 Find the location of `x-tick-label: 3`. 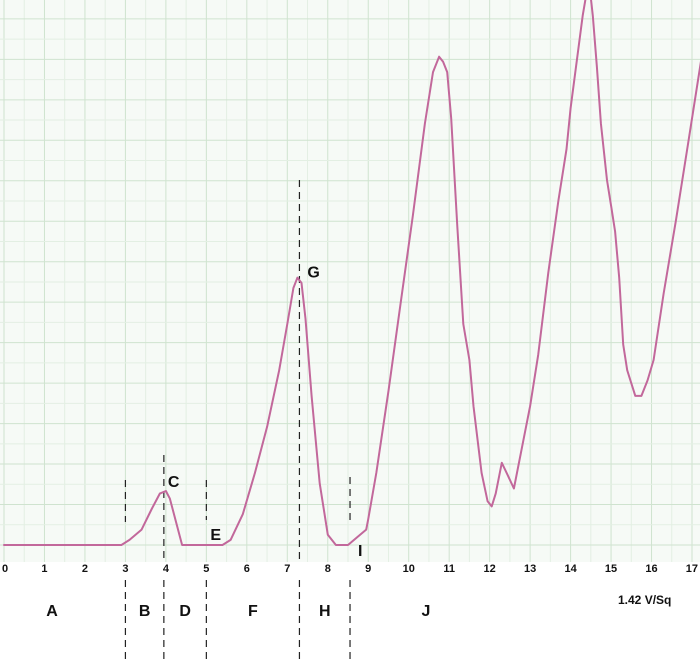

x-tick-label: 3 is located at coordinates (125, 569).